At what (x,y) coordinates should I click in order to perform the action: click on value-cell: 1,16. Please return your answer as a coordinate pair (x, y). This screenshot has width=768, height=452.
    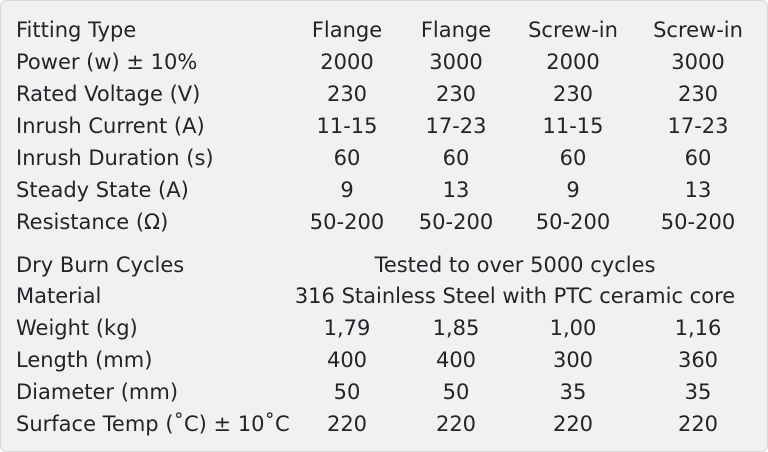
    Looking at the image, I should click on (698, 328).